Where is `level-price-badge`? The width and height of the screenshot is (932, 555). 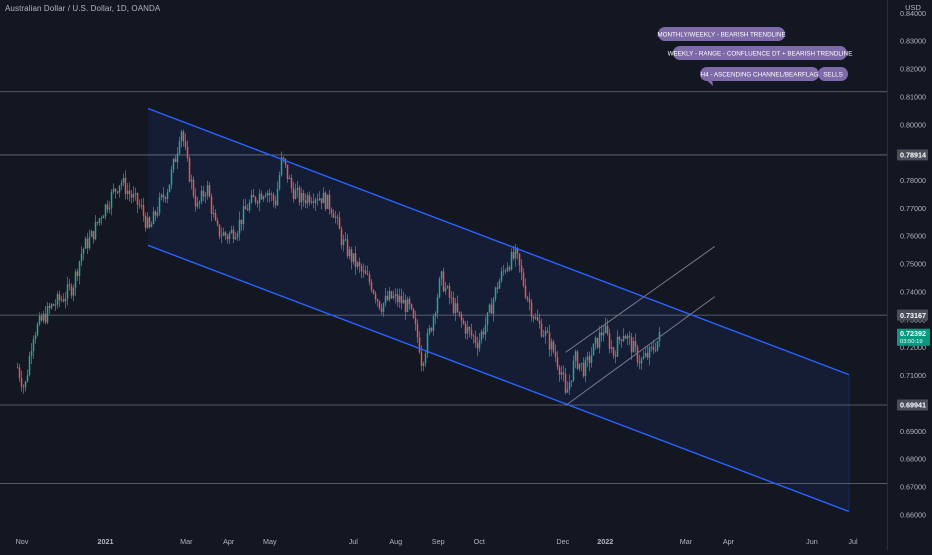
level-price-badge is located at coordinates (912, 315).